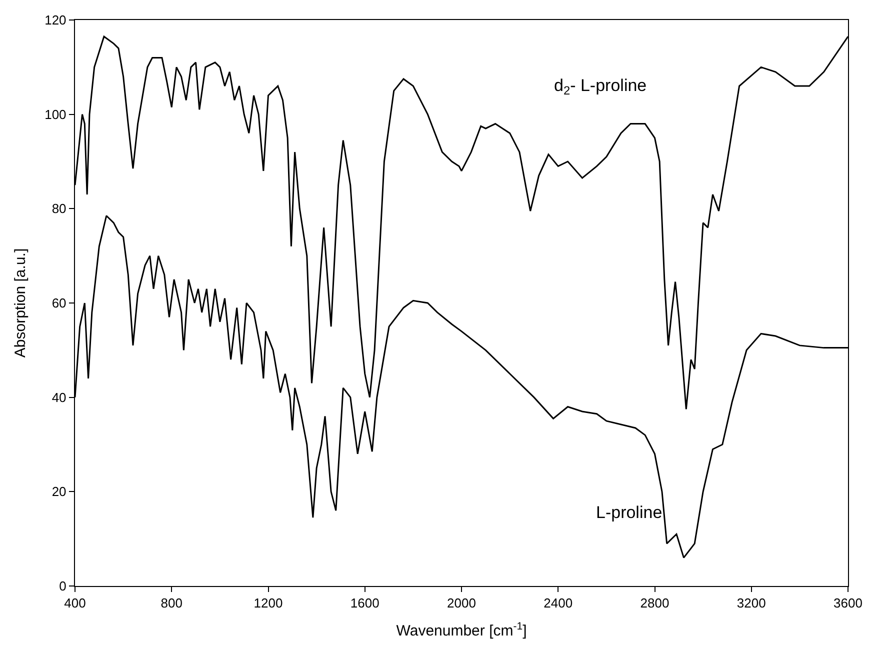 The height and width of the screenshot is (651, 893). I want to click on y-tick-label: 120, so click(55, 20).